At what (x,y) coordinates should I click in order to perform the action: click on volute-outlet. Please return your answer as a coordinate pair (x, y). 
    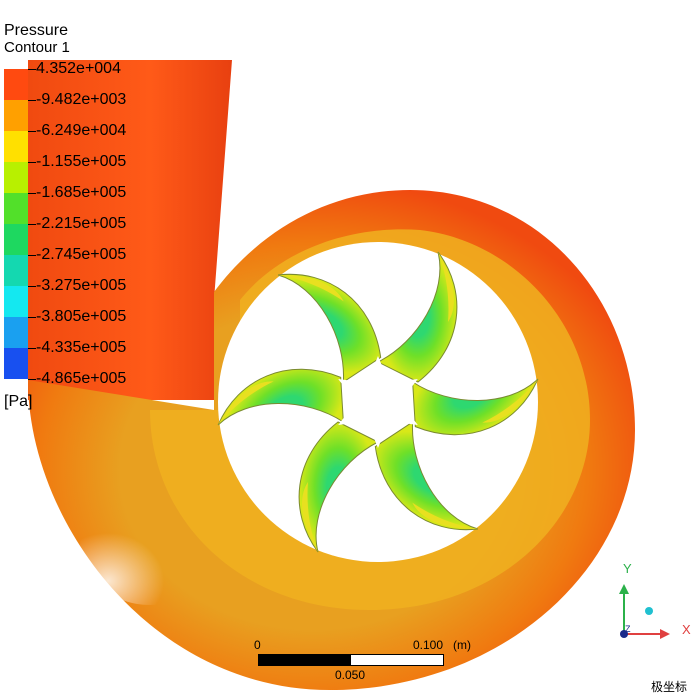
    Looking at the image, I should click on (130, 230).